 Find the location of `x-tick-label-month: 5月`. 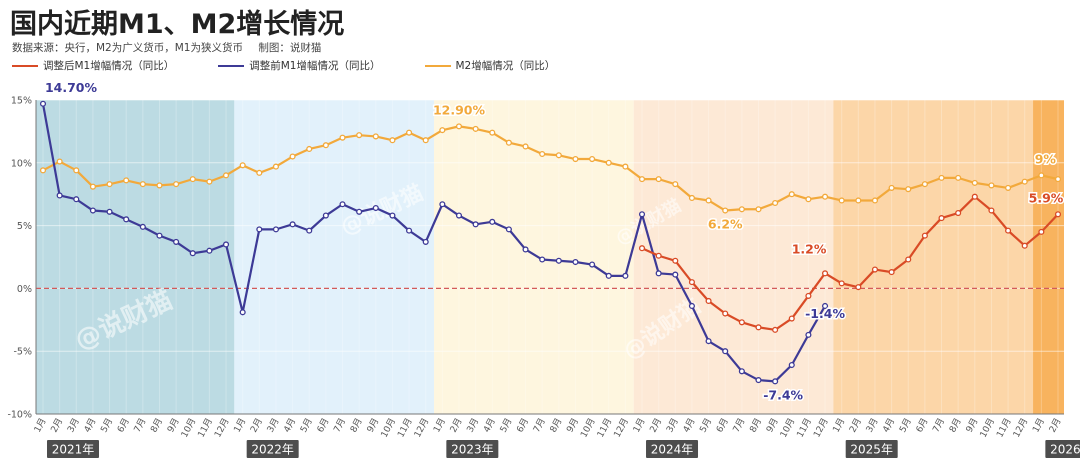

x-tick-label-month: 5月 is located at coordinates (905, 425).